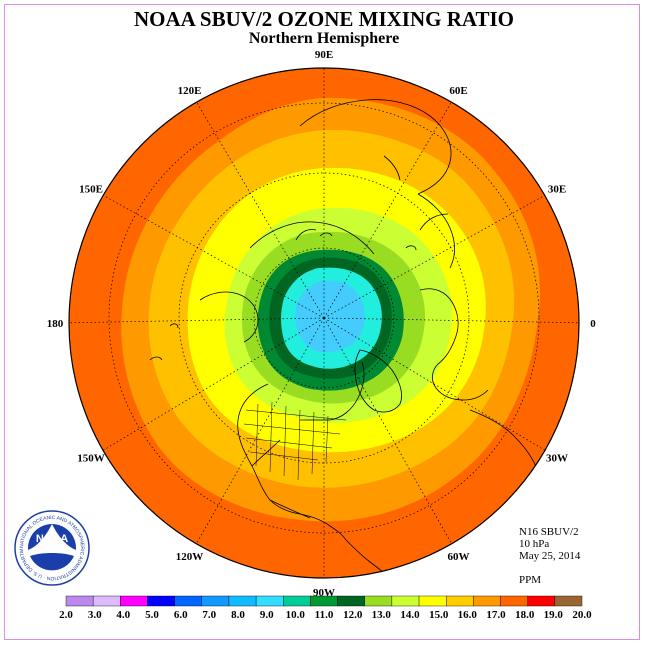  Describe the element at coordinates (382, 615) in the screenshot. I see `colorbar-label: 13.0` at that location.